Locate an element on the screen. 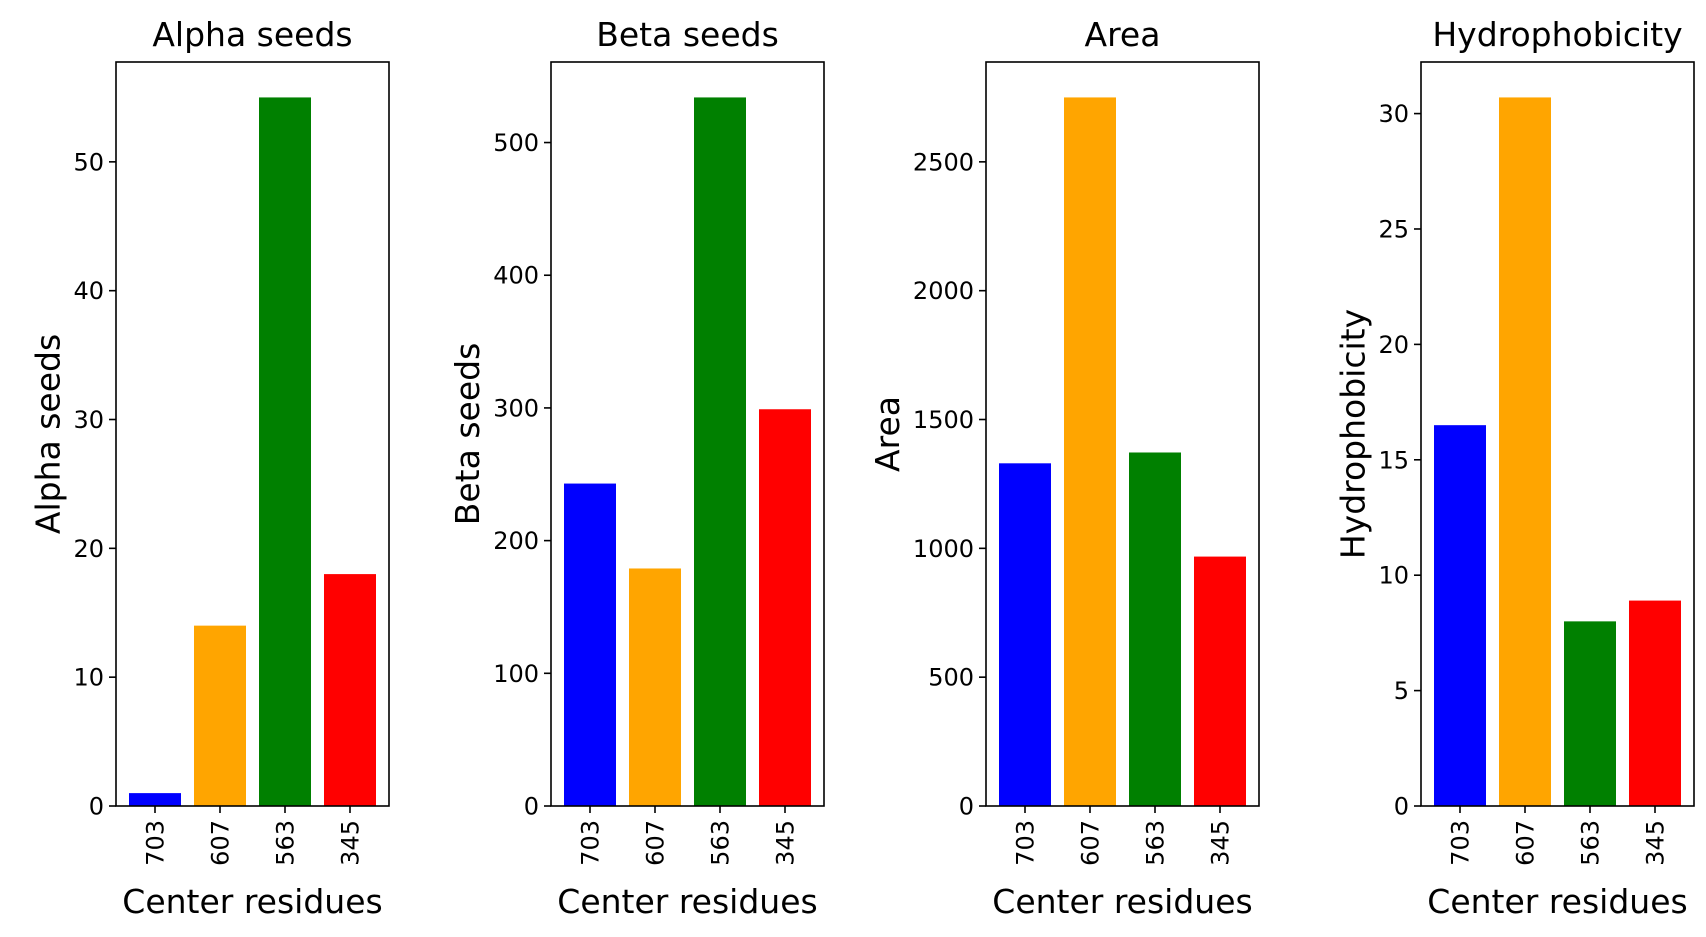 The image size is (1706, 937). y-tick-label: 1500 is located at coordinates (943, 420).